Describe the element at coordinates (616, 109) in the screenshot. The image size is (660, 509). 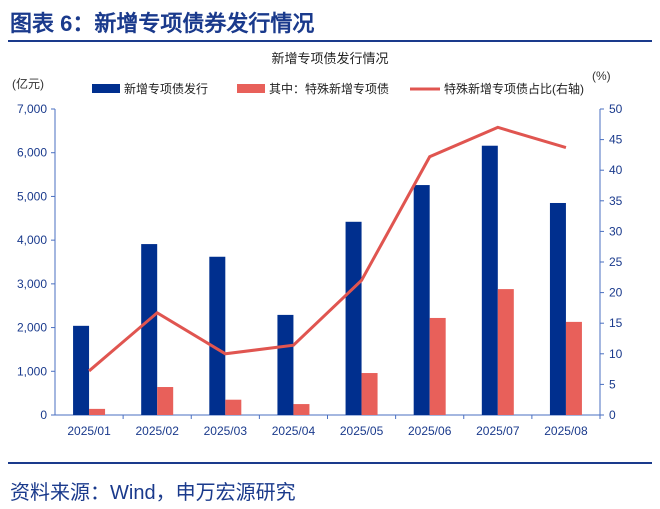
I see `y2-tick-label: 50` at that location.